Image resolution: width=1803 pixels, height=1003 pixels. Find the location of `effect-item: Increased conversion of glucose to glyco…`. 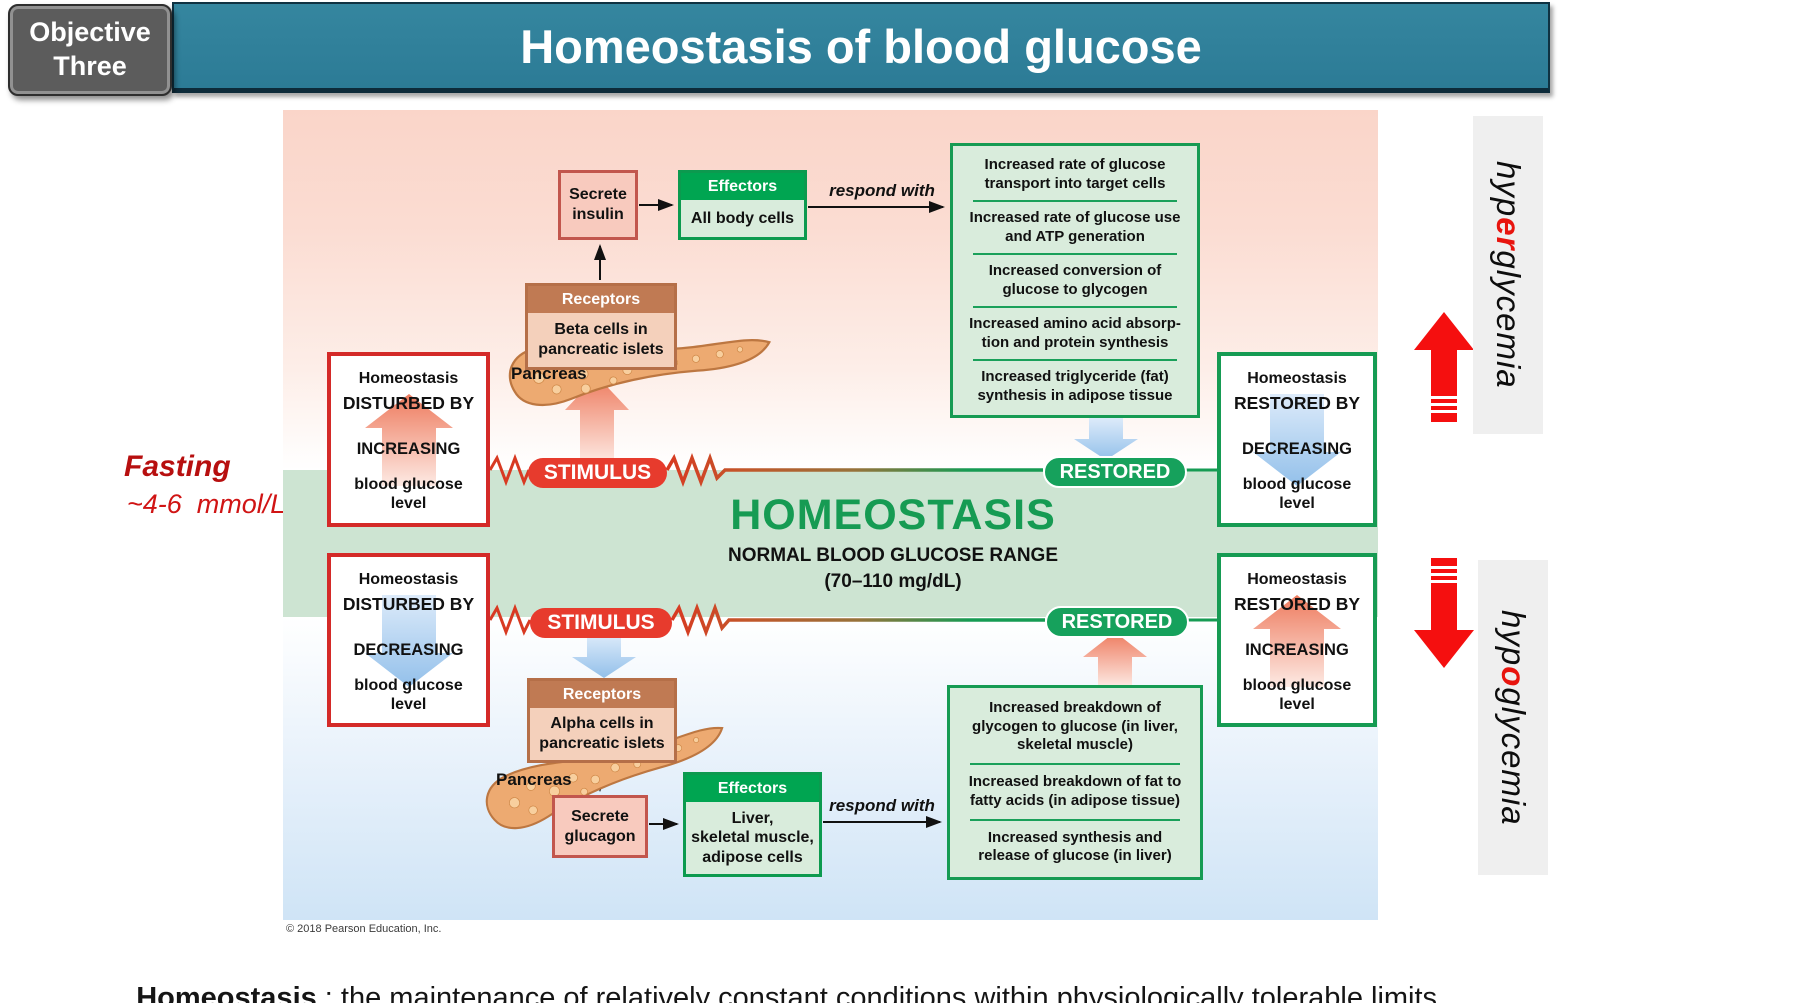

effect-item: Increased conversion of glucose to glyco… is located at coordinates (1075, 279).